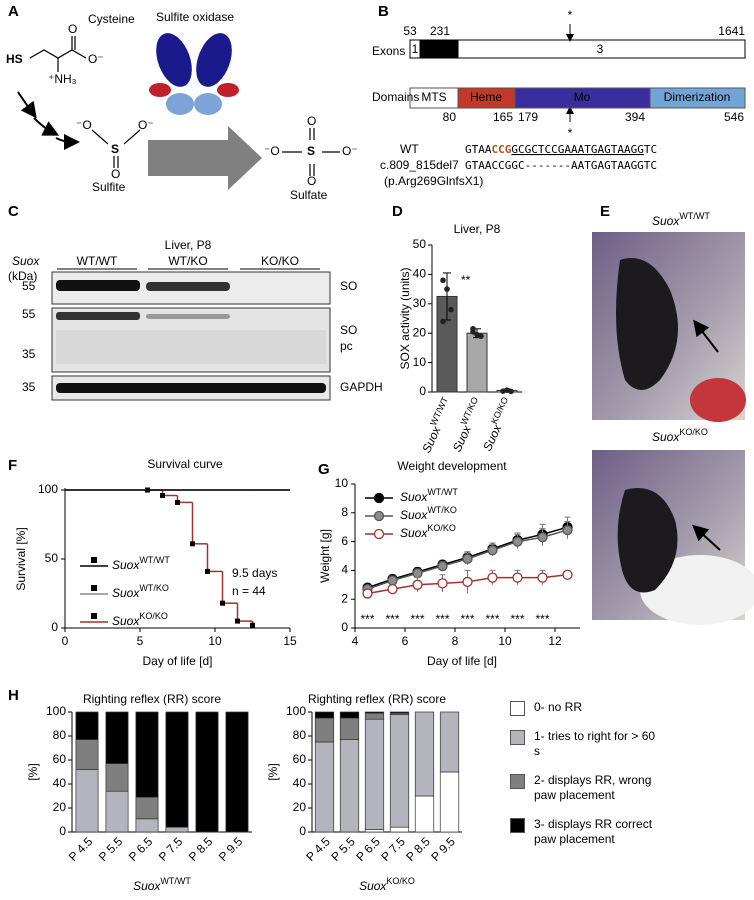 The width and height of the screenshot is (754, 900). What do you see at coordinates (344, 570) in the screenshot?
I see `y-tick-label: 4` at bounding box center [344, 570].